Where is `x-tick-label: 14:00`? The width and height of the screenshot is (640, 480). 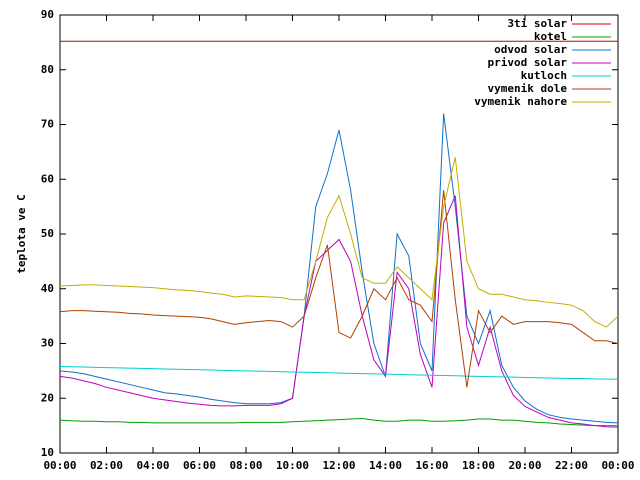
x-tick-label: 14:00 is located at coordinates (385, 465).